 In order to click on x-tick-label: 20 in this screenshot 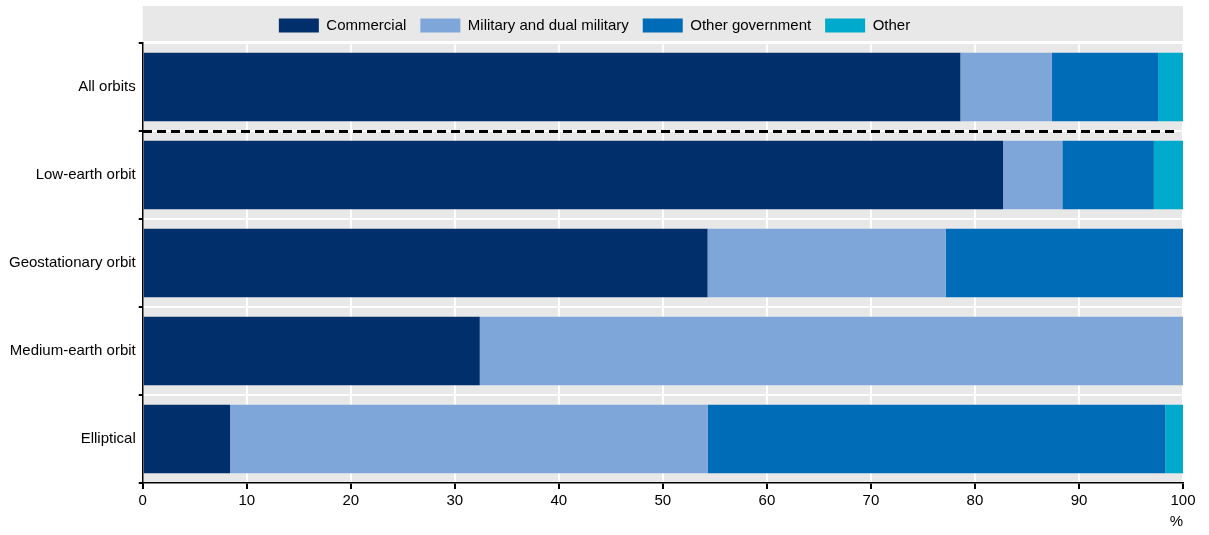, I will do `click(351, 500)`.